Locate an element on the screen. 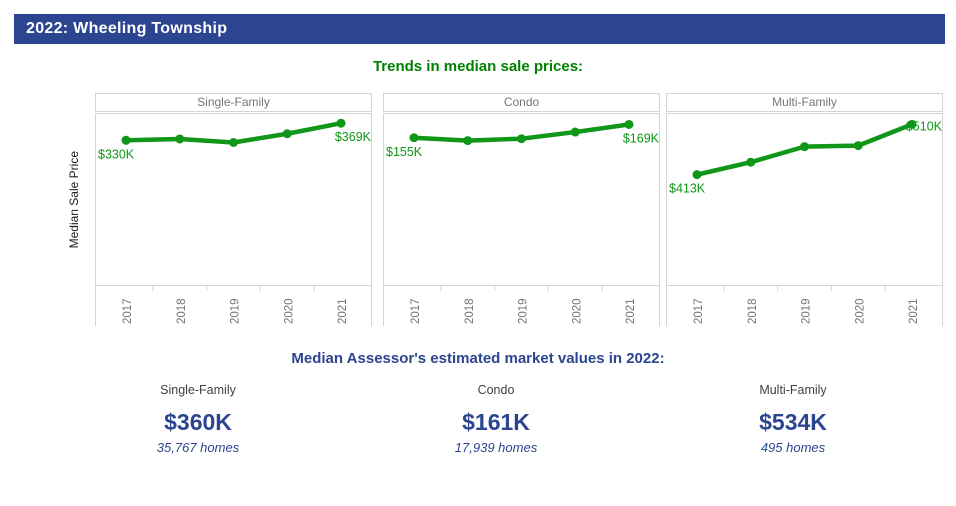 This screenshot has height=506, width=956. panel-title-single-family: Single-Family is located at coordinates (233, 102).